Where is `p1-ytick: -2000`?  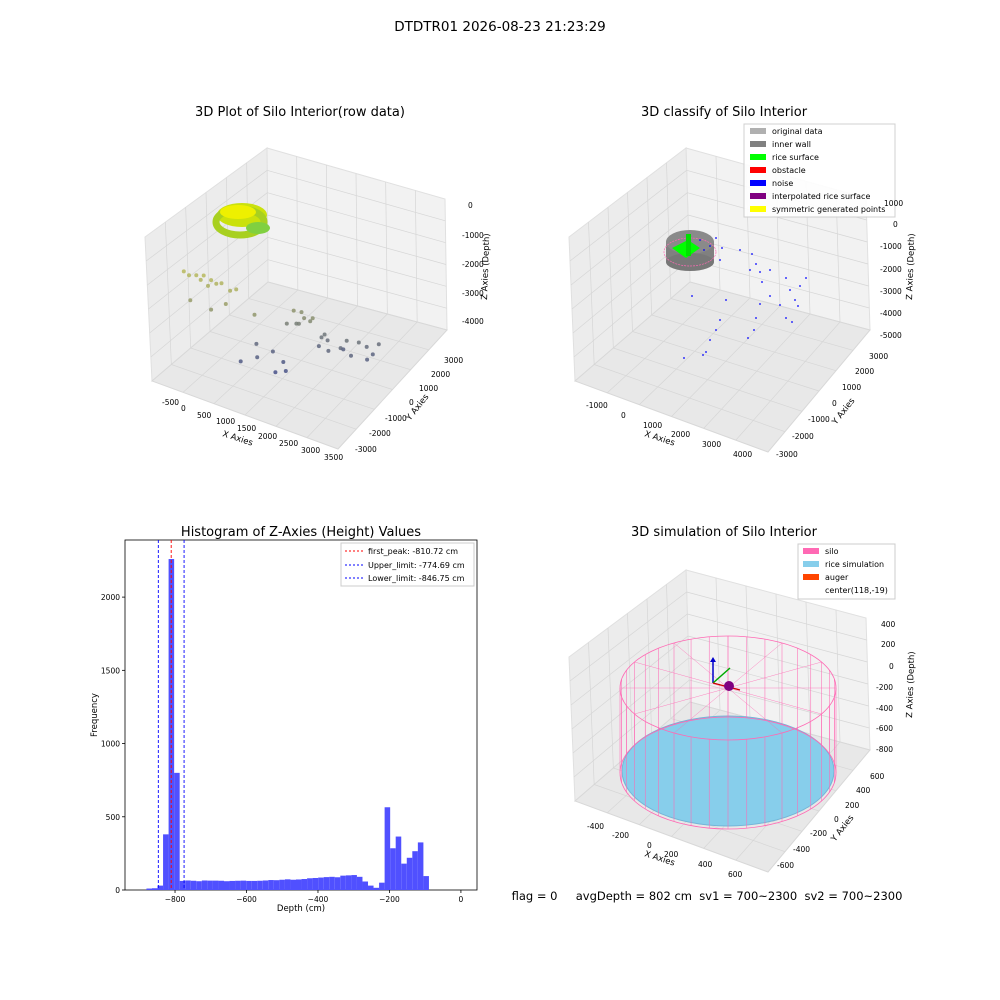
p1-ytick: -2000 is located at coordinates (380, 433).